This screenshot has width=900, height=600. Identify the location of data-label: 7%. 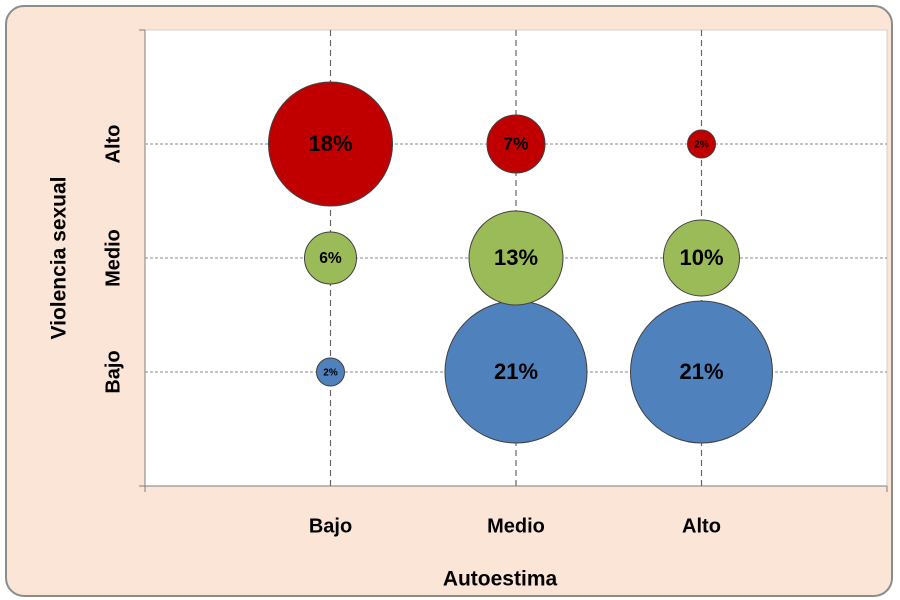
(515, 144).